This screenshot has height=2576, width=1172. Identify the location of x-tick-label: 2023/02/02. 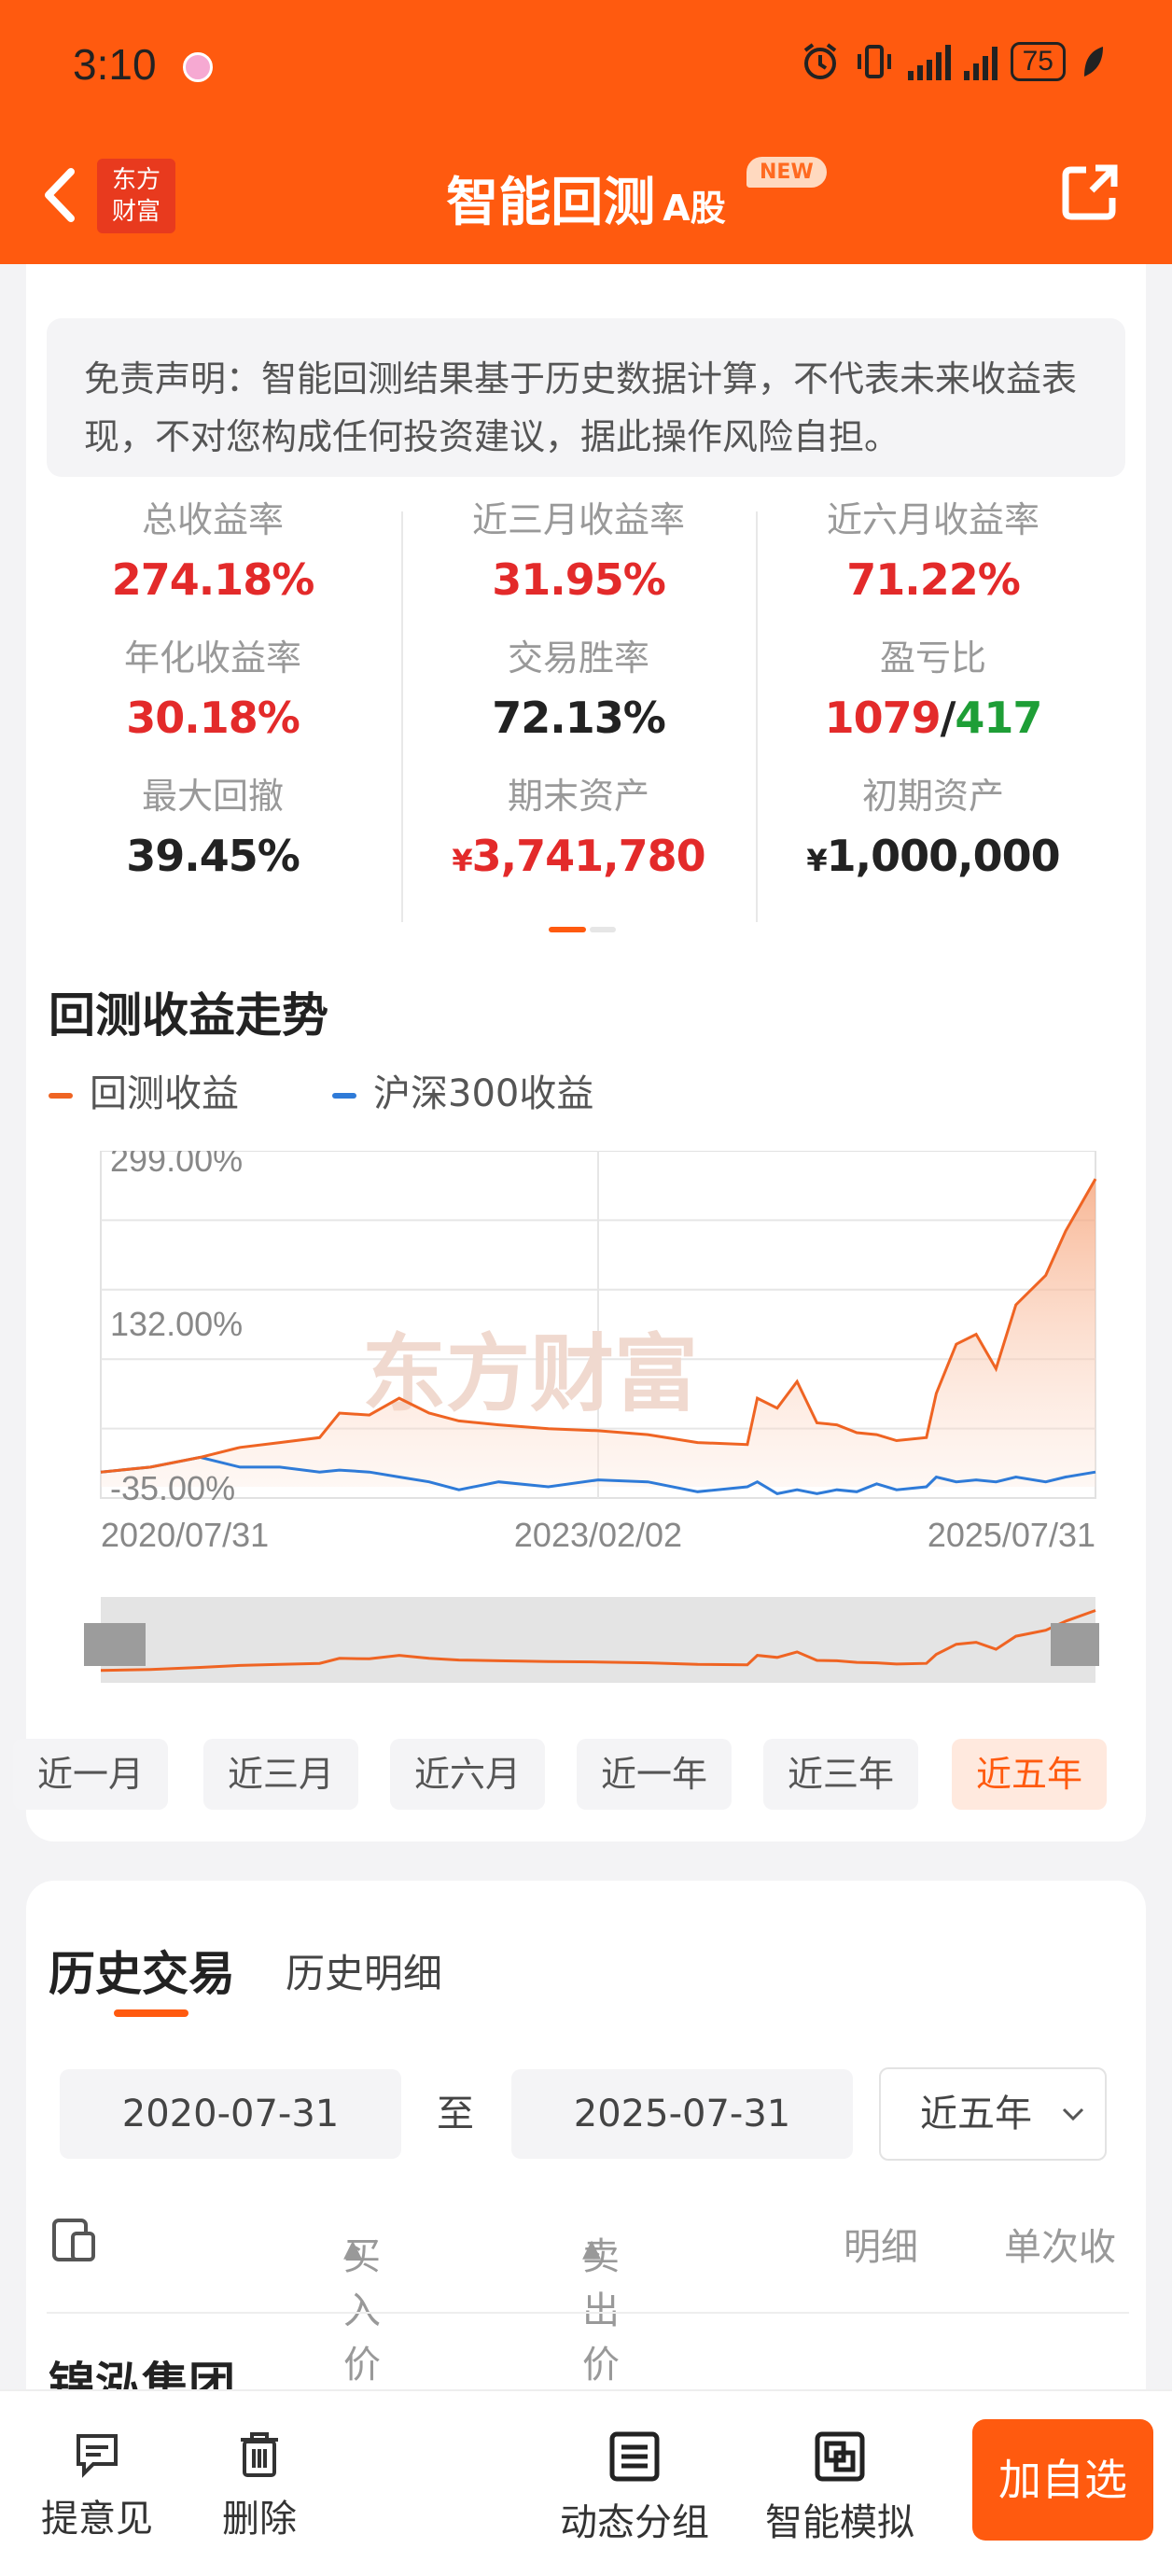
(598, 1535).